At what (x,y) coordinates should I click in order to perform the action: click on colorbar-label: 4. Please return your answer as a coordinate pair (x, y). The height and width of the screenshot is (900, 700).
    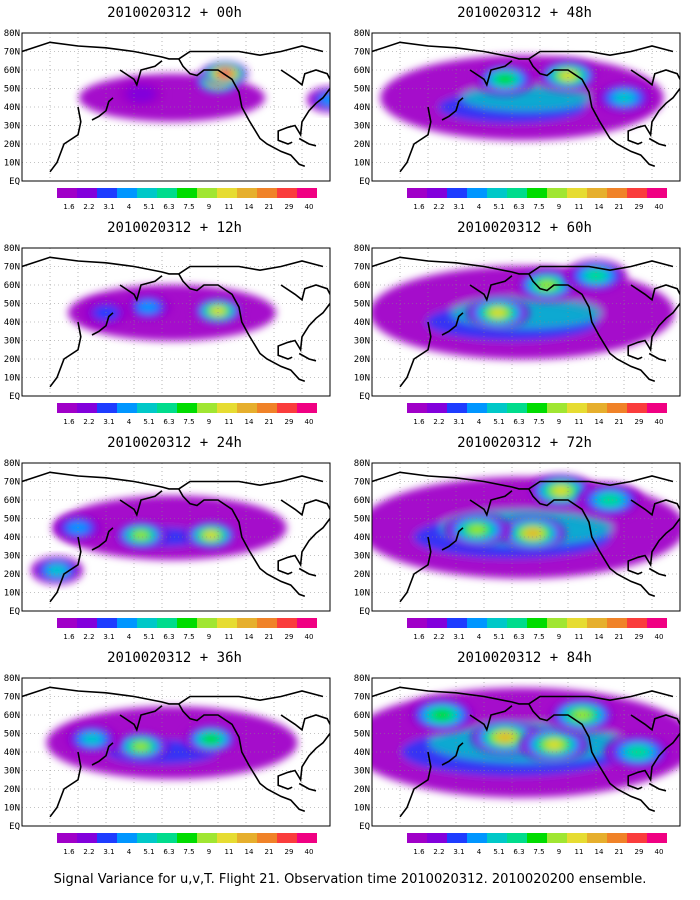
    Looking at the image, I should click on (479, 637).